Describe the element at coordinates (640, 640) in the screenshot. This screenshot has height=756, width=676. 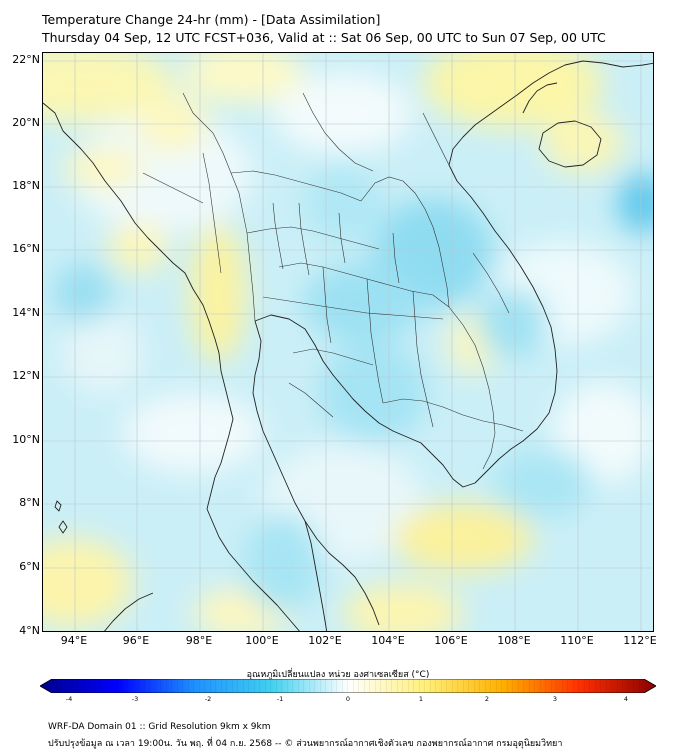
I see `lon-label-112e: 112°E` at that location.